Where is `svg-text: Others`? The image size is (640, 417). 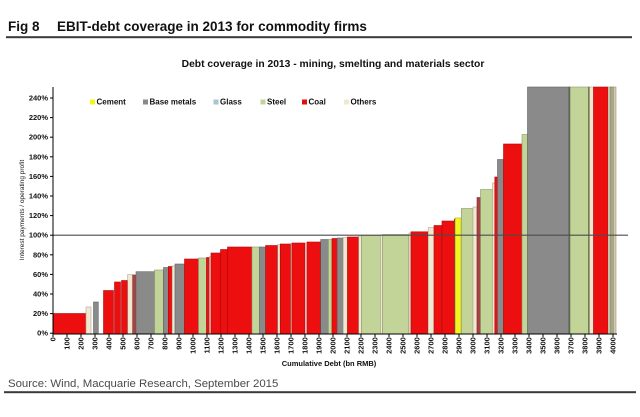
svg-text: Others is located at coordinates (364, 102).